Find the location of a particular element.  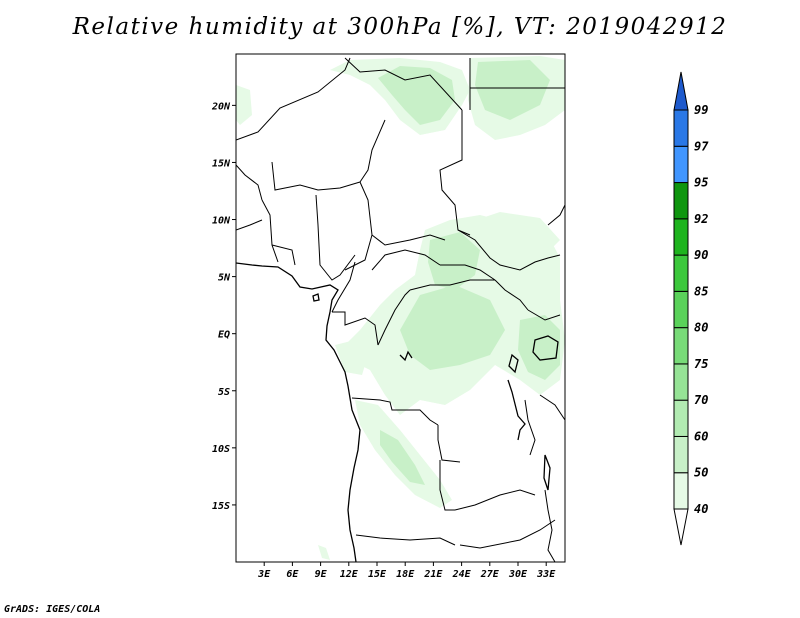

border-zambia-south is located at coordinates (495, 500).